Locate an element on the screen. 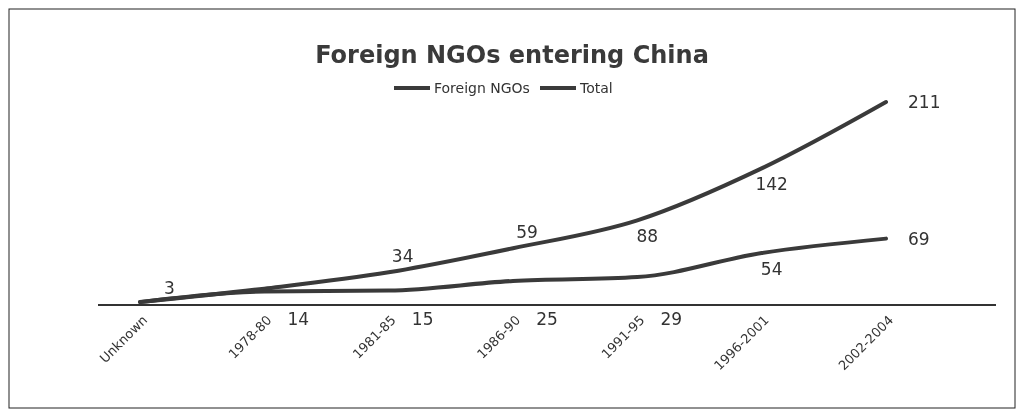 The width and height of the screenshot is (1024, 417). data-label: 25 is located at coordinates (547, 319).